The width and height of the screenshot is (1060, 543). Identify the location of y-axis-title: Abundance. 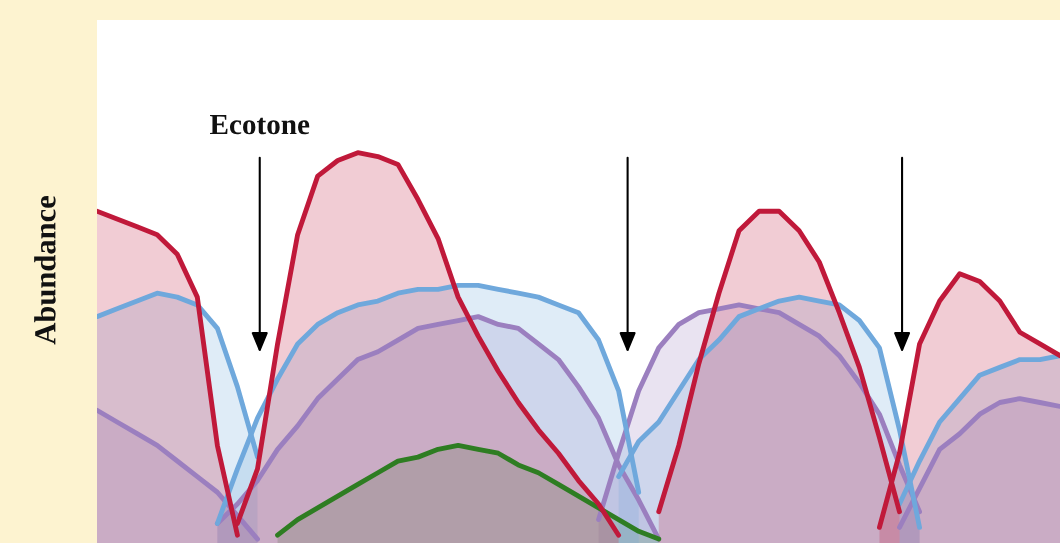
(45, 270).